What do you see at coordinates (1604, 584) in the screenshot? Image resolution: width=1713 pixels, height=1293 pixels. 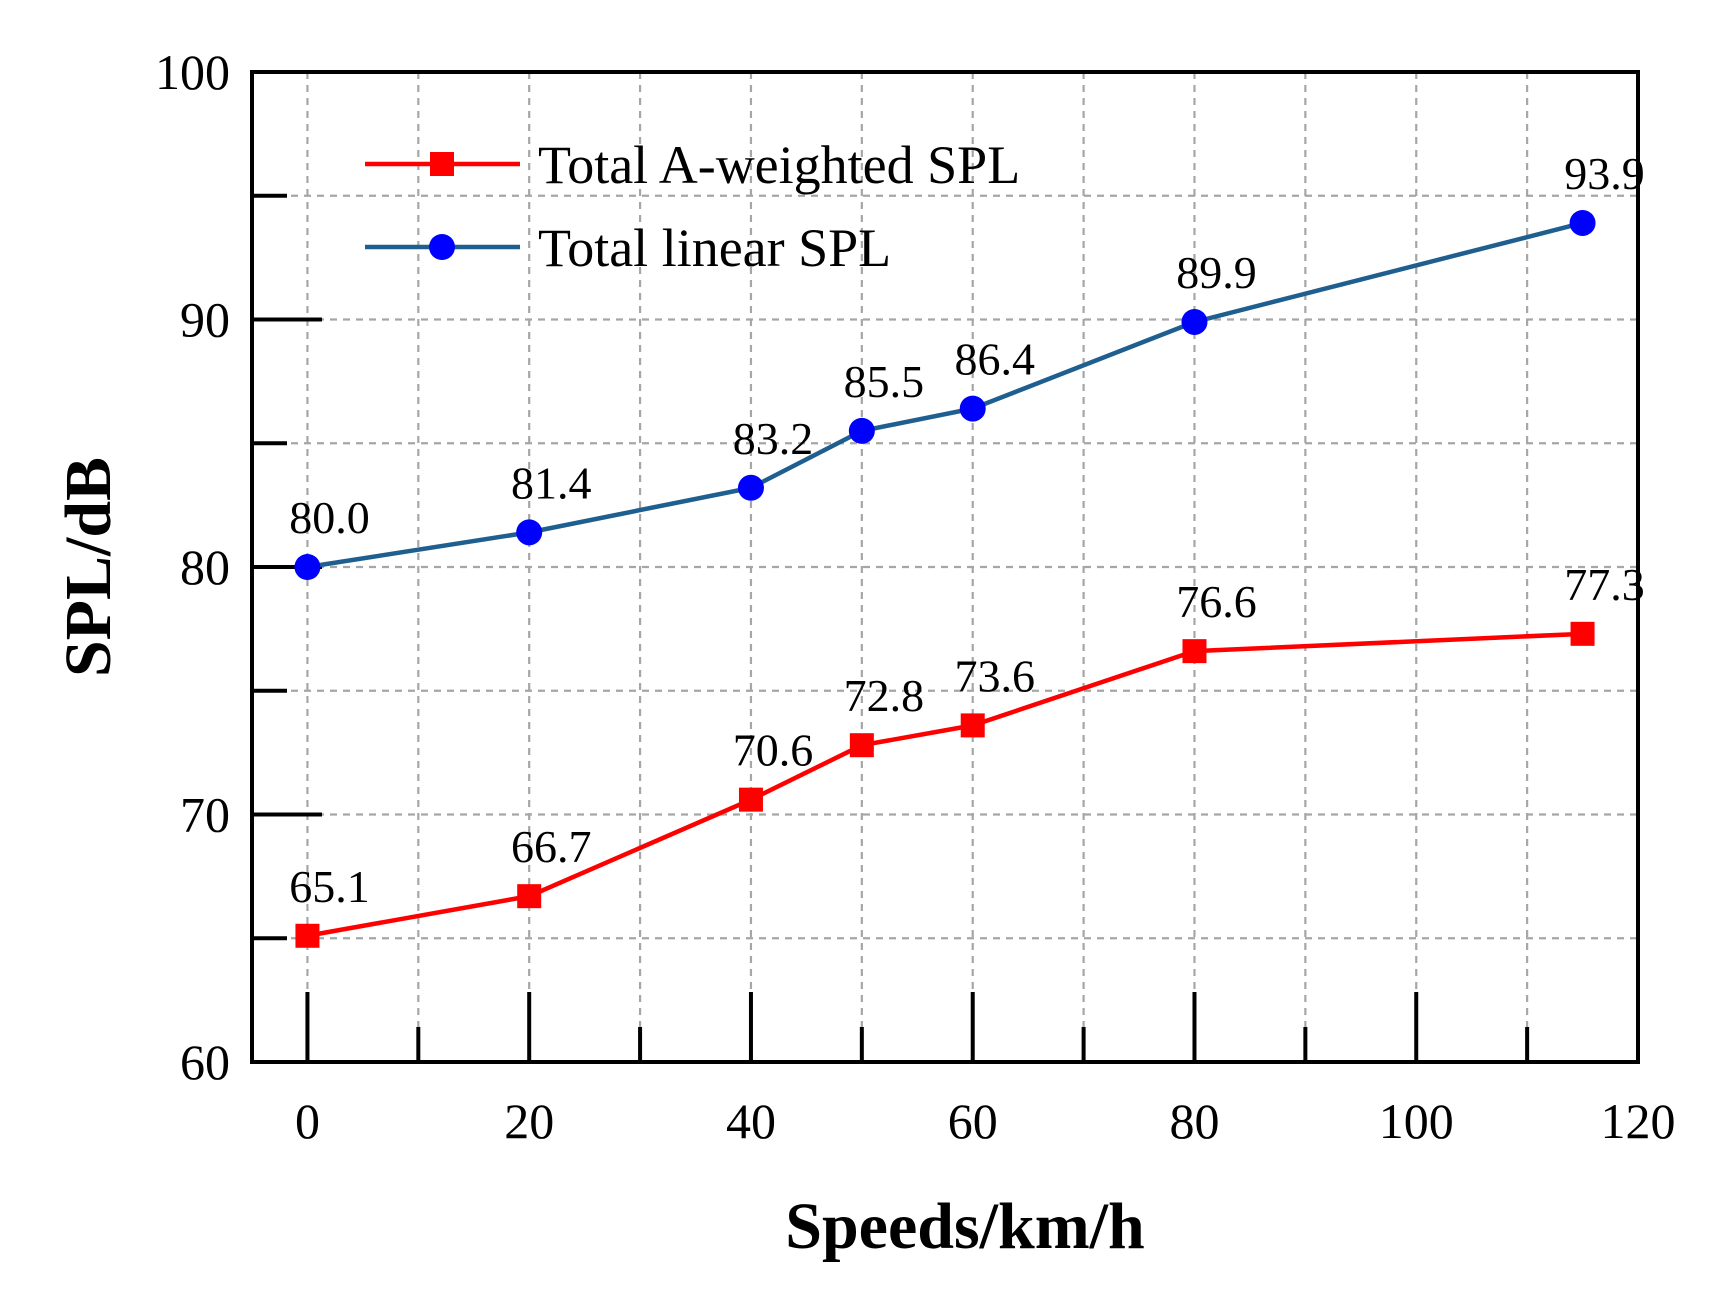 I see `data-label: 77.3` at bounding box center [1604, 584].